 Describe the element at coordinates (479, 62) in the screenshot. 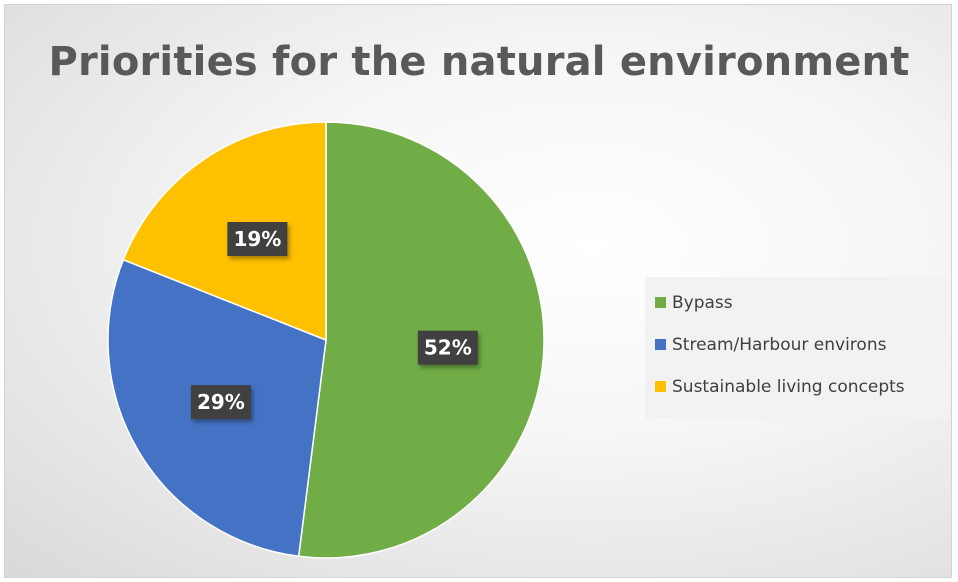

I see `chart-title: Priorities for the natural environment` at that location.